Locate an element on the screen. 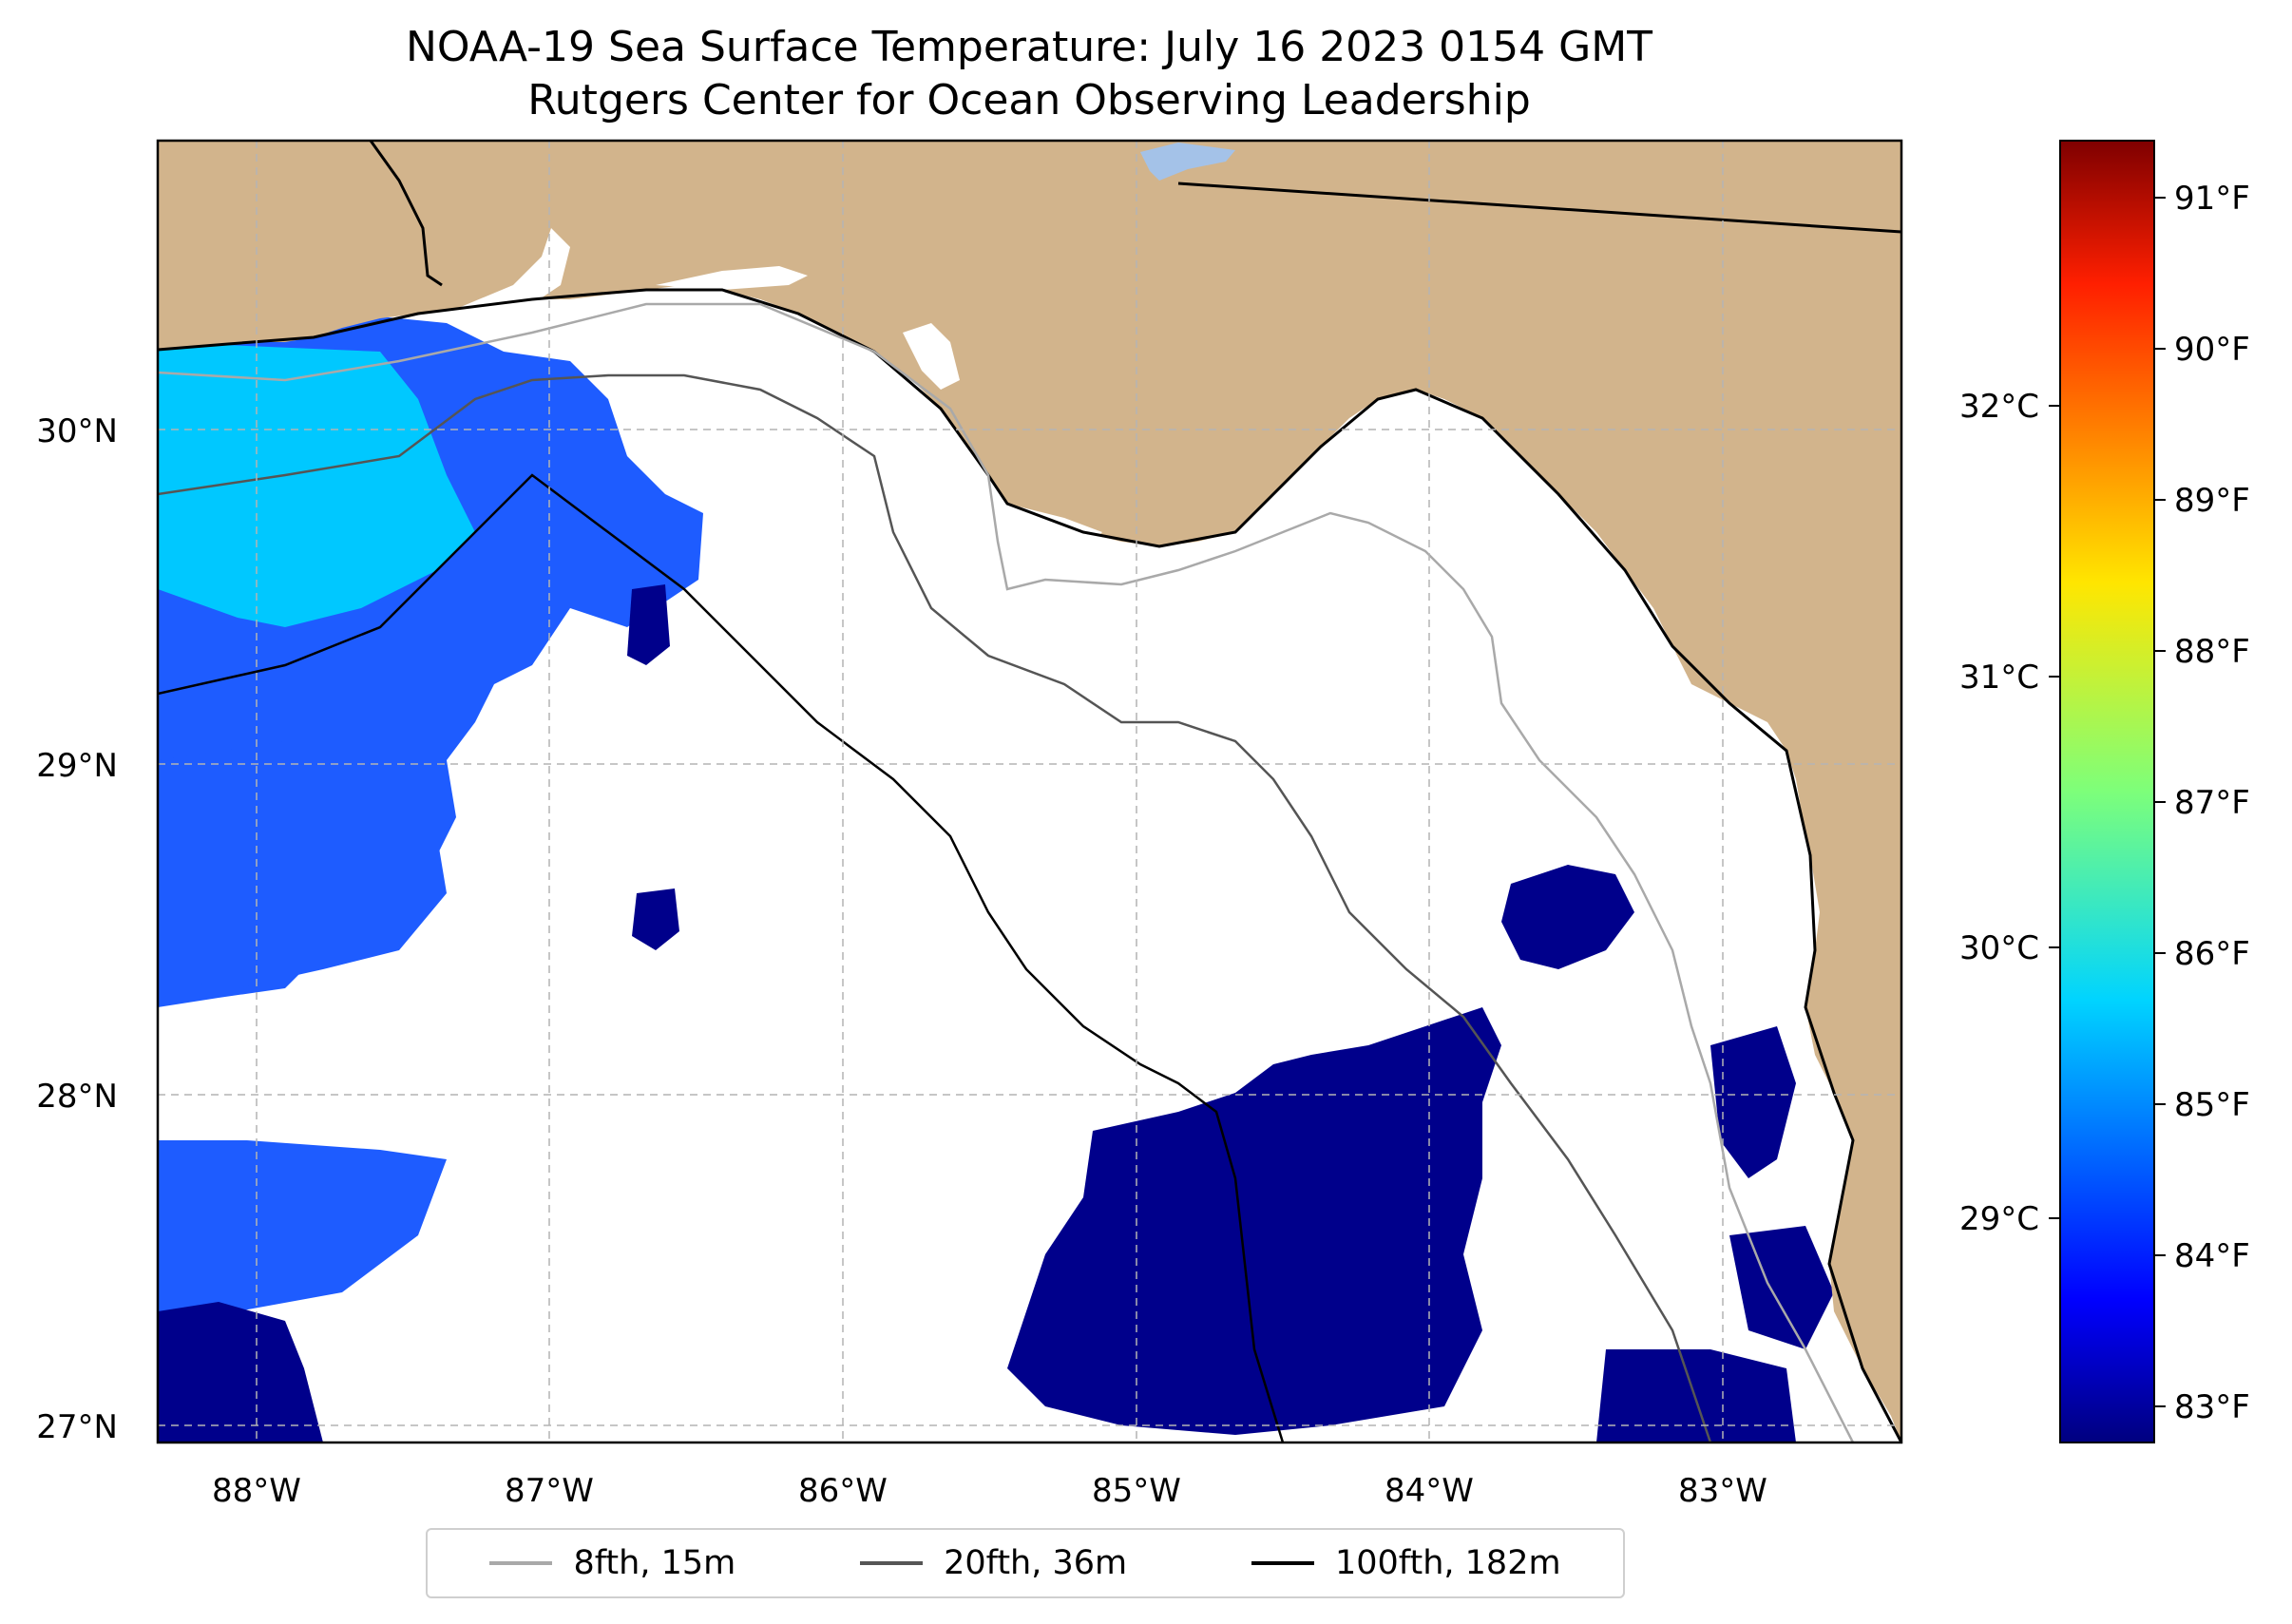 Image resolution: width=2292 pixels, height=1624 pixels. cb-f-89: 89°F is located at coordinates (2212, 501).